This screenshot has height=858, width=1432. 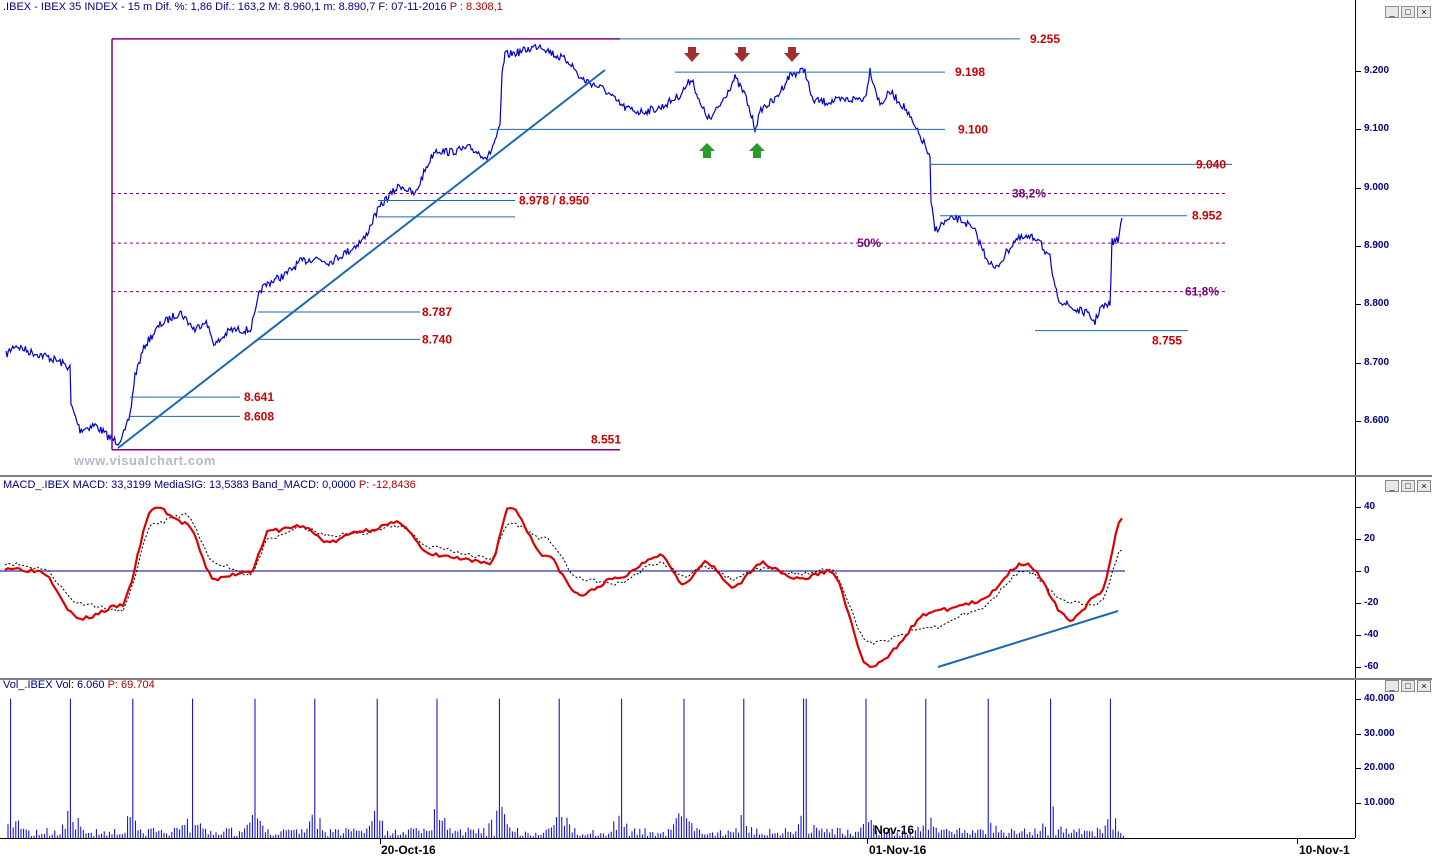 I want to click on volume-header: Vol_.IBEX Vol: 6.060 P: 69.704, so click(x=79, y=685).